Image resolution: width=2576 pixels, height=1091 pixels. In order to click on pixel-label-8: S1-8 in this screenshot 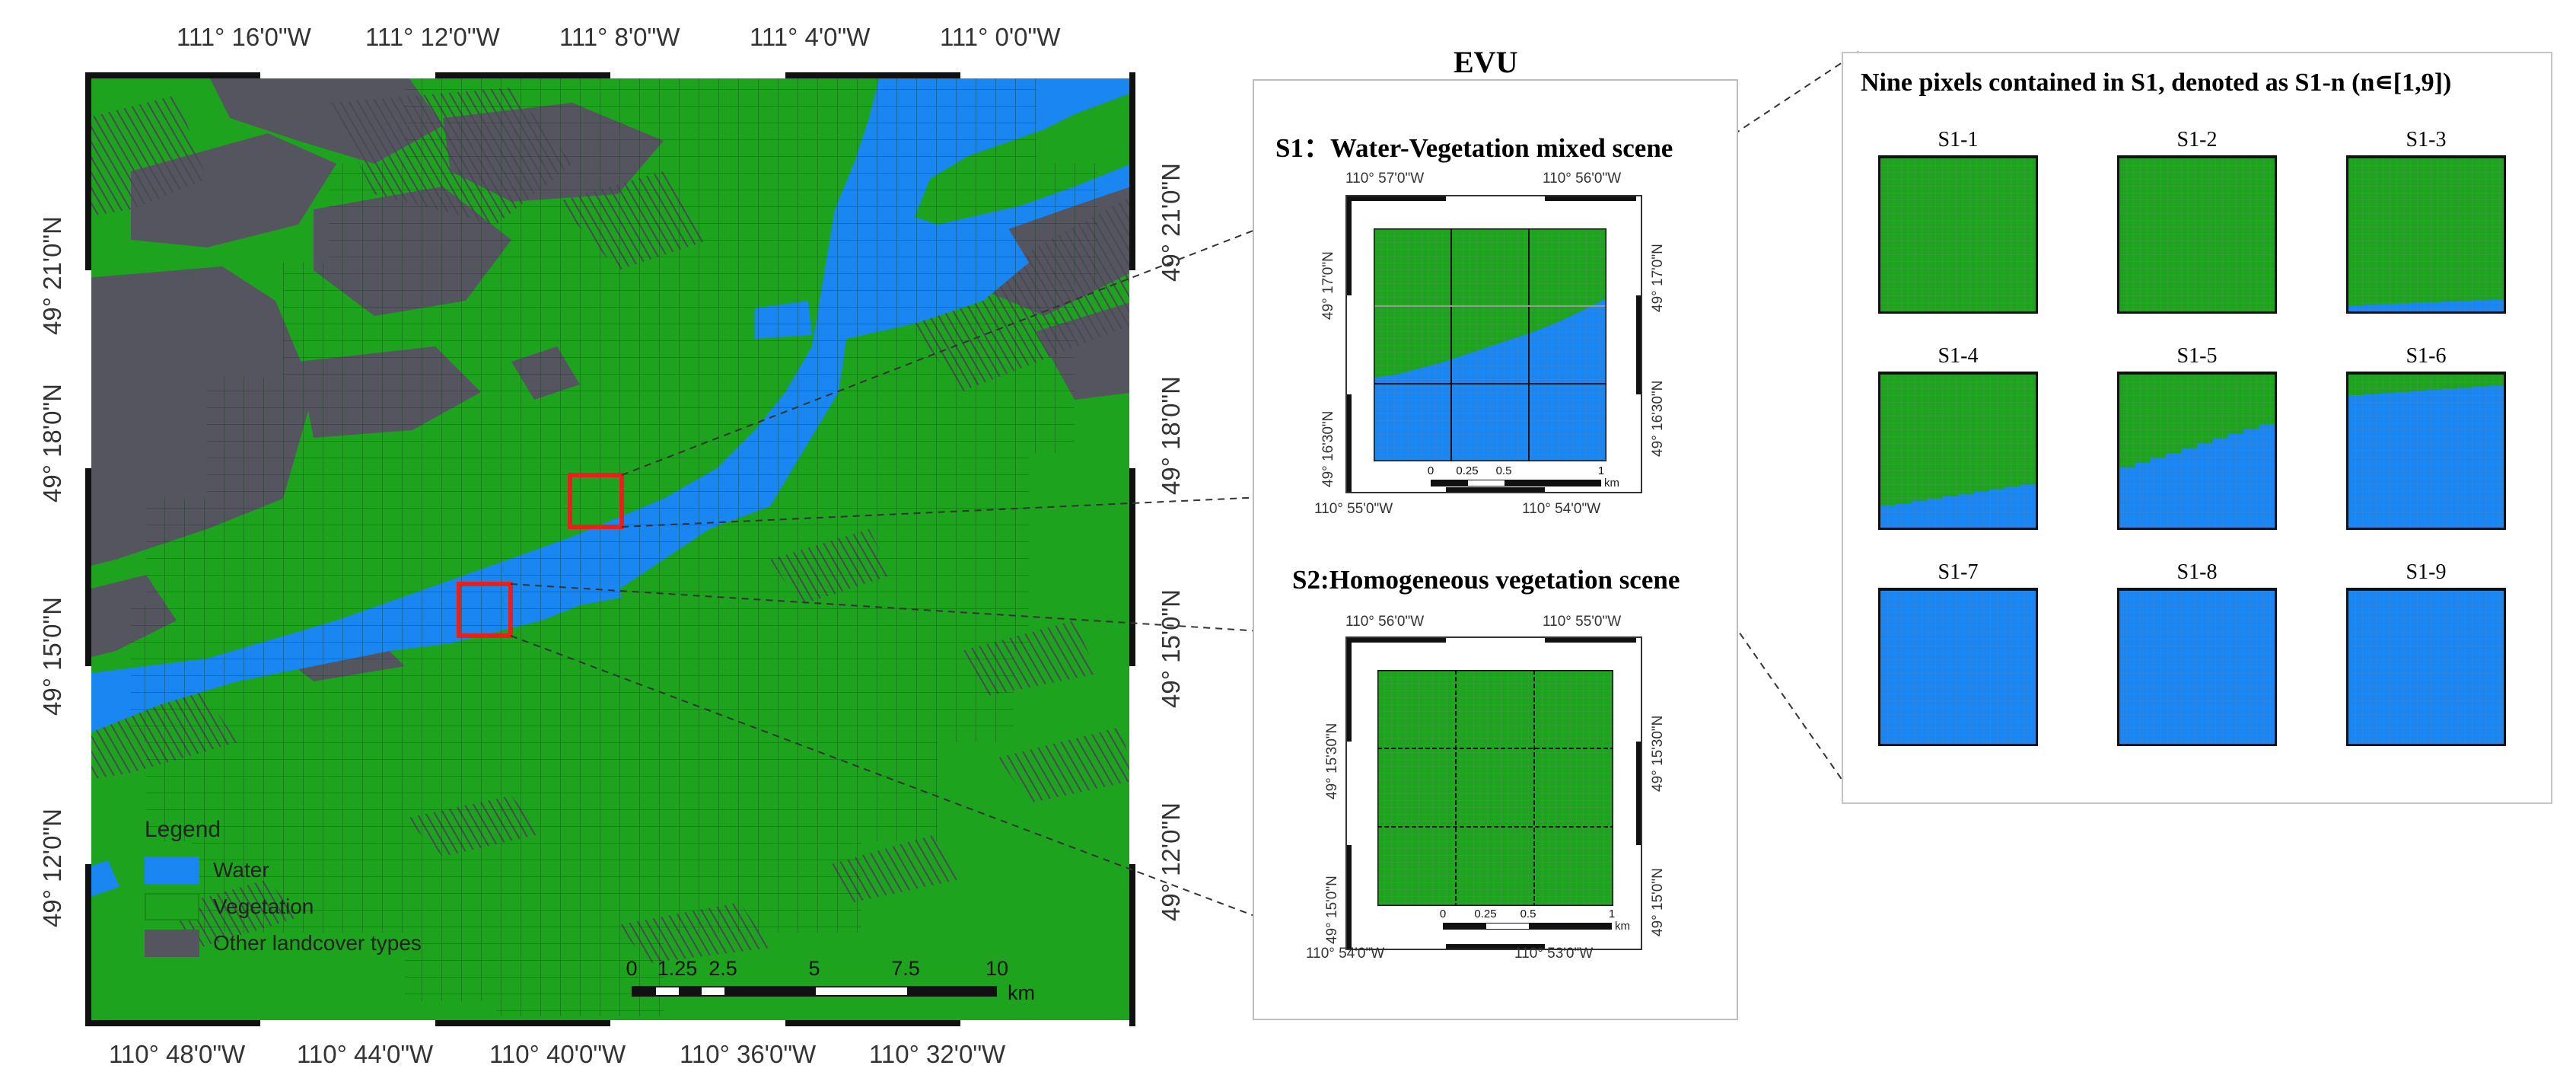, I will do `click(2197, 572)`.